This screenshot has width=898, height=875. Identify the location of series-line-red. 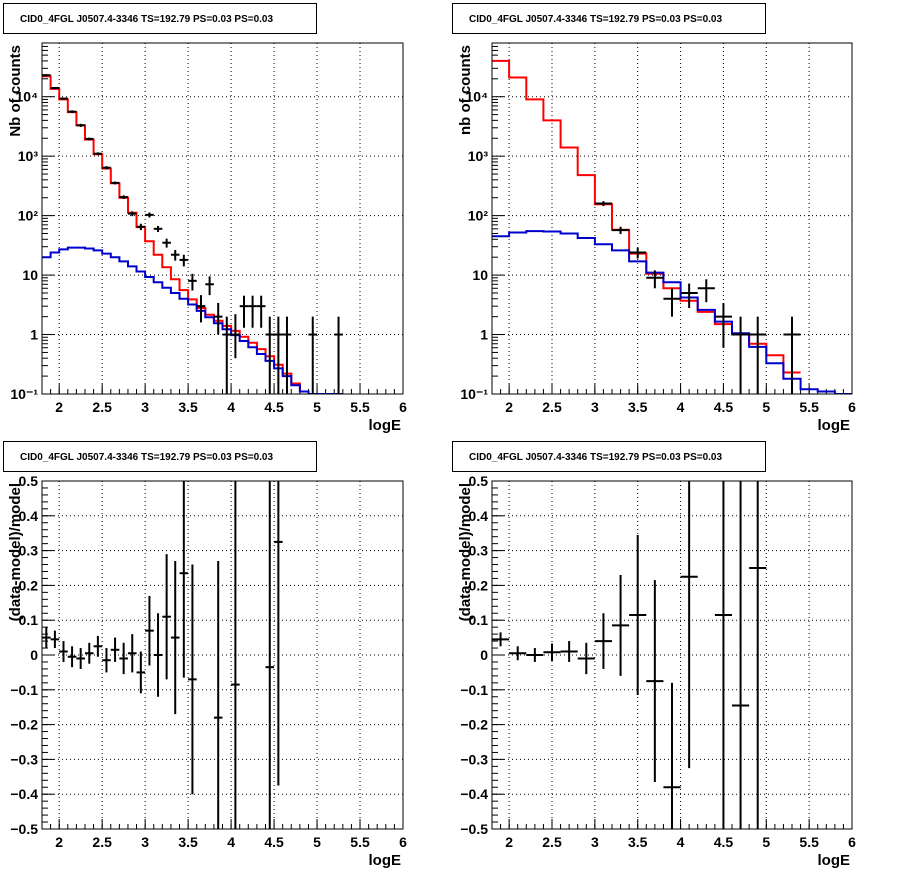
(192, 234).